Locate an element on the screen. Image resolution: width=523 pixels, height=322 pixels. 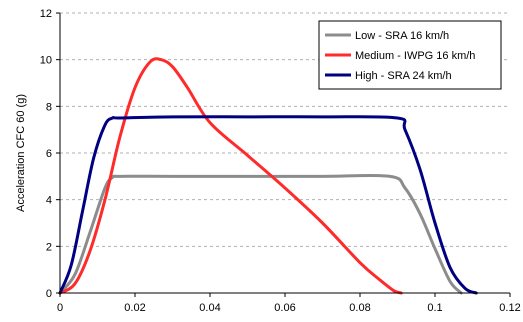
x-tick-label: 0.1 is located at coordinates (434, 308).